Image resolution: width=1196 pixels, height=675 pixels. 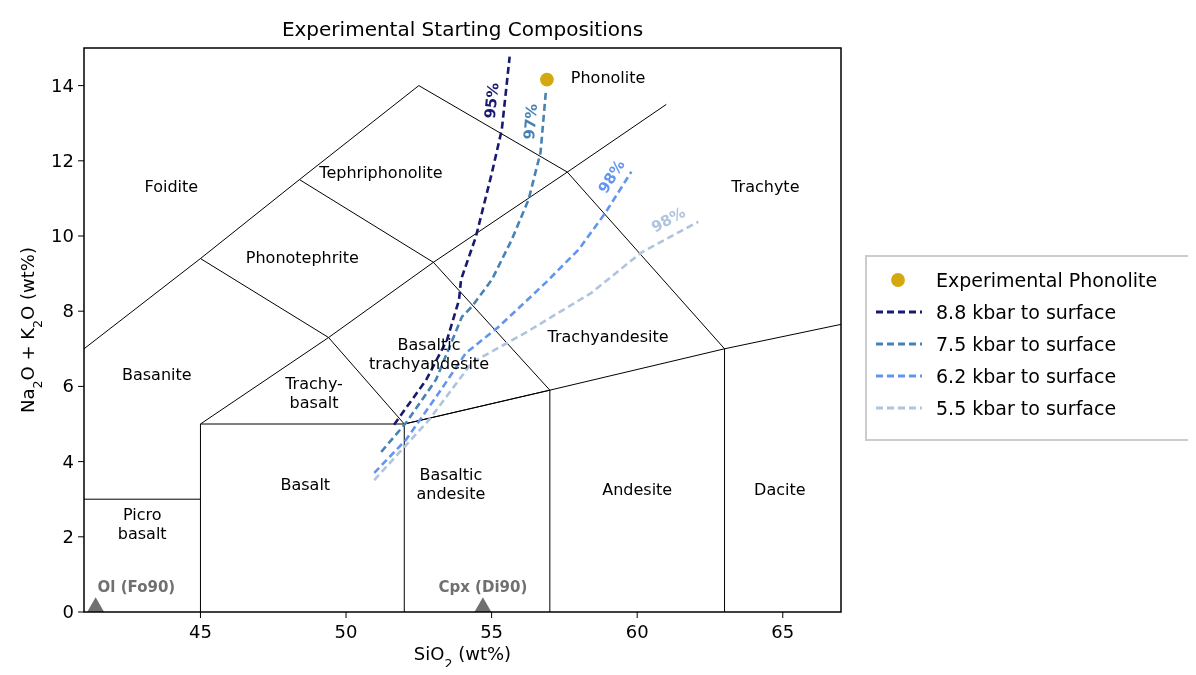 I want to click on annotation: Trachyandesite, so click(x=607, y=336).